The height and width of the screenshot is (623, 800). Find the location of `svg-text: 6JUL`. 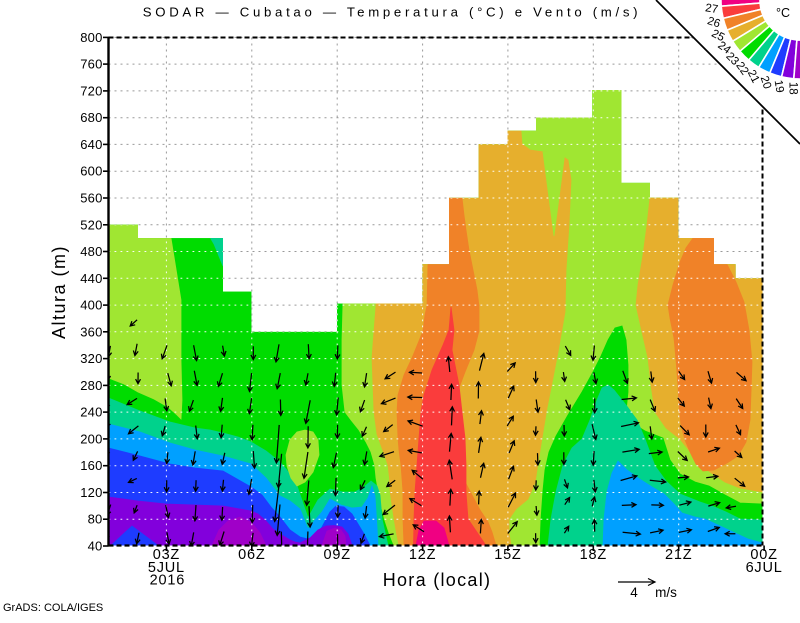

svg-text: 6JUL is located at coordinates (764, 568).